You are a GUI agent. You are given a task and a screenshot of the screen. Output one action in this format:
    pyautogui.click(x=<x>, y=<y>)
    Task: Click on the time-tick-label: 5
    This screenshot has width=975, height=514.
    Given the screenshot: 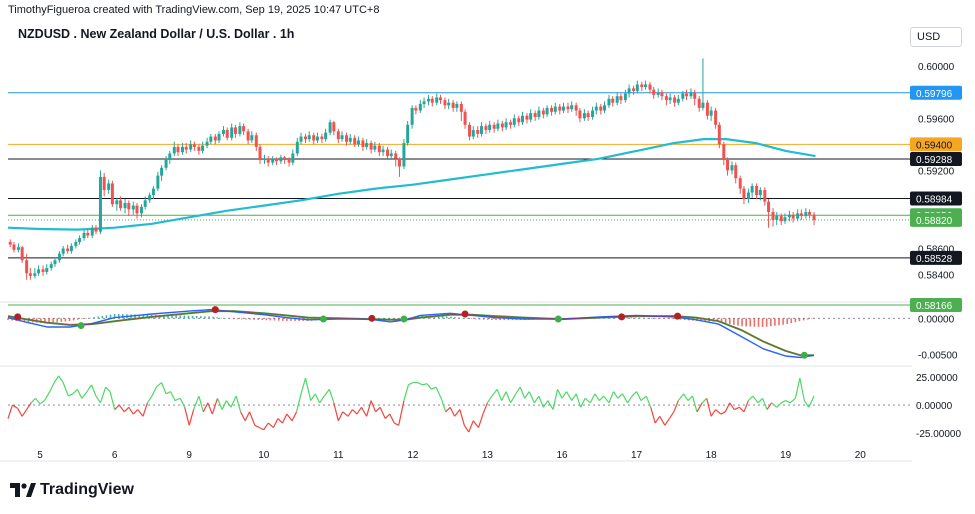 What is the action you would take?
    pyautogui.click(x=40, y=455)
    